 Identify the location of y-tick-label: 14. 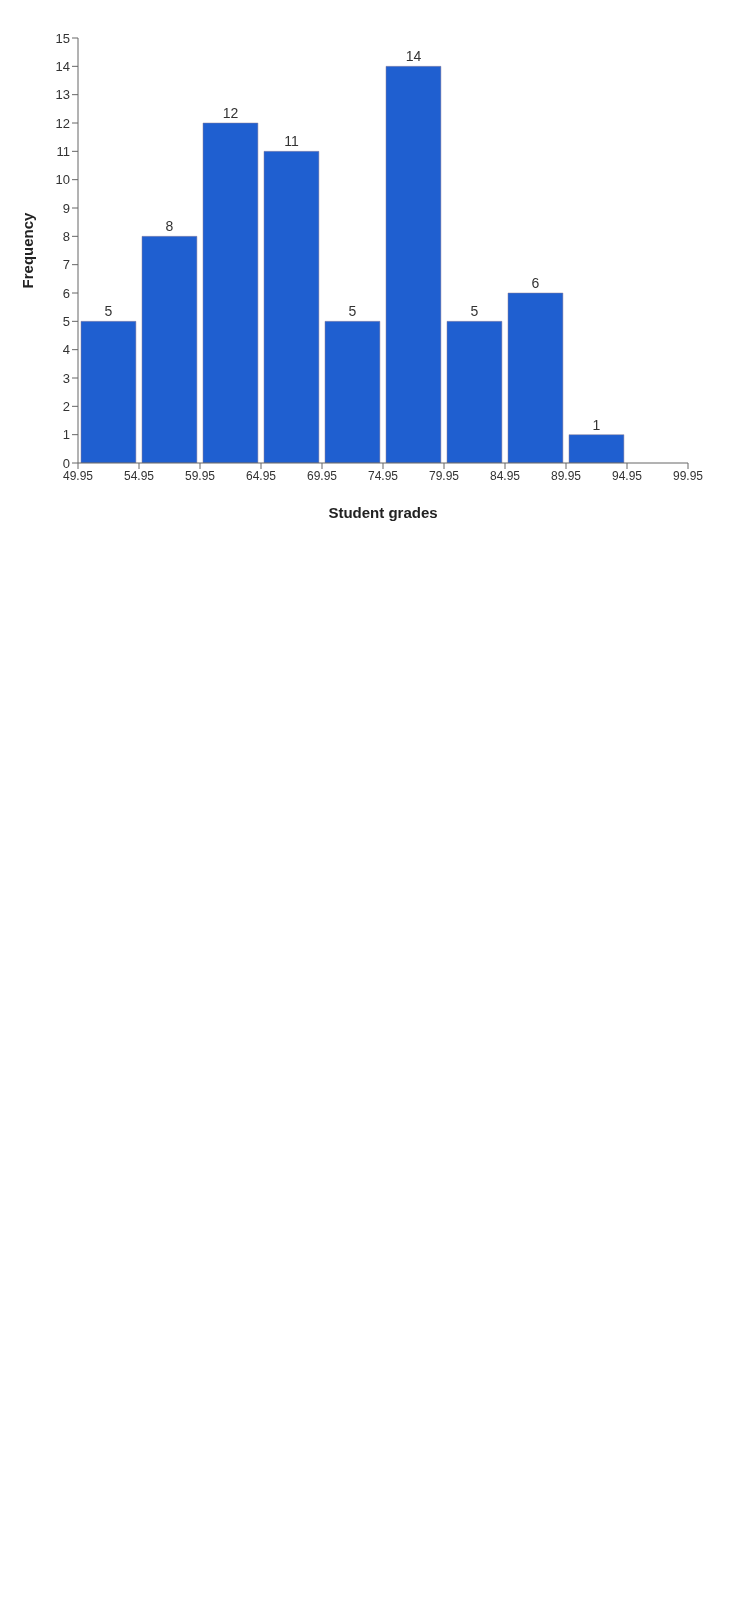
(62, 66).